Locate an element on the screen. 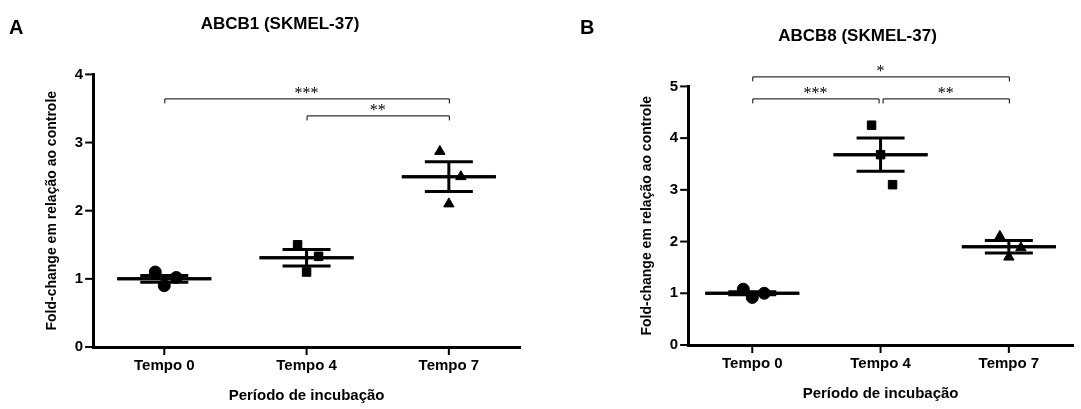 Image resolution: width=1081 pixels, height=409 pixels. text: A is located at coordinates (16, 27).